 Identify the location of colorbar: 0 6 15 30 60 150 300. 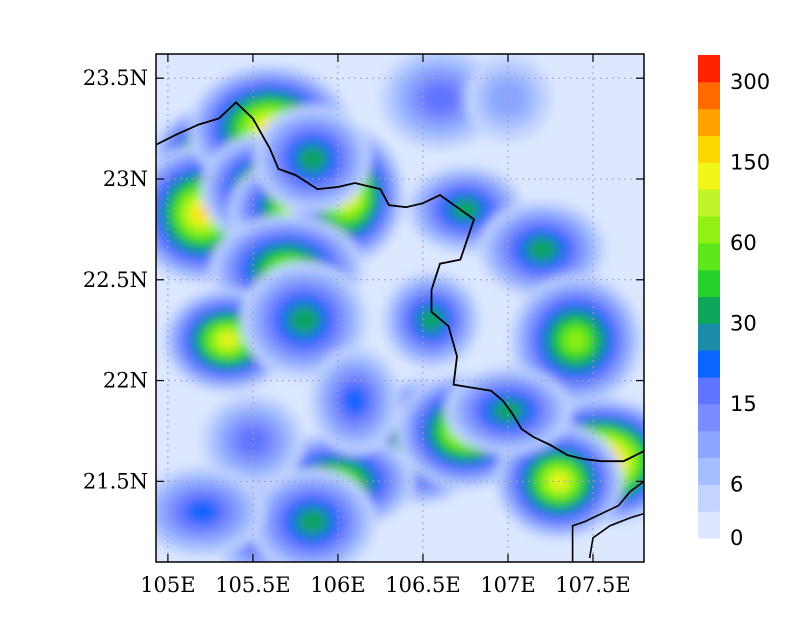
(734, 302).